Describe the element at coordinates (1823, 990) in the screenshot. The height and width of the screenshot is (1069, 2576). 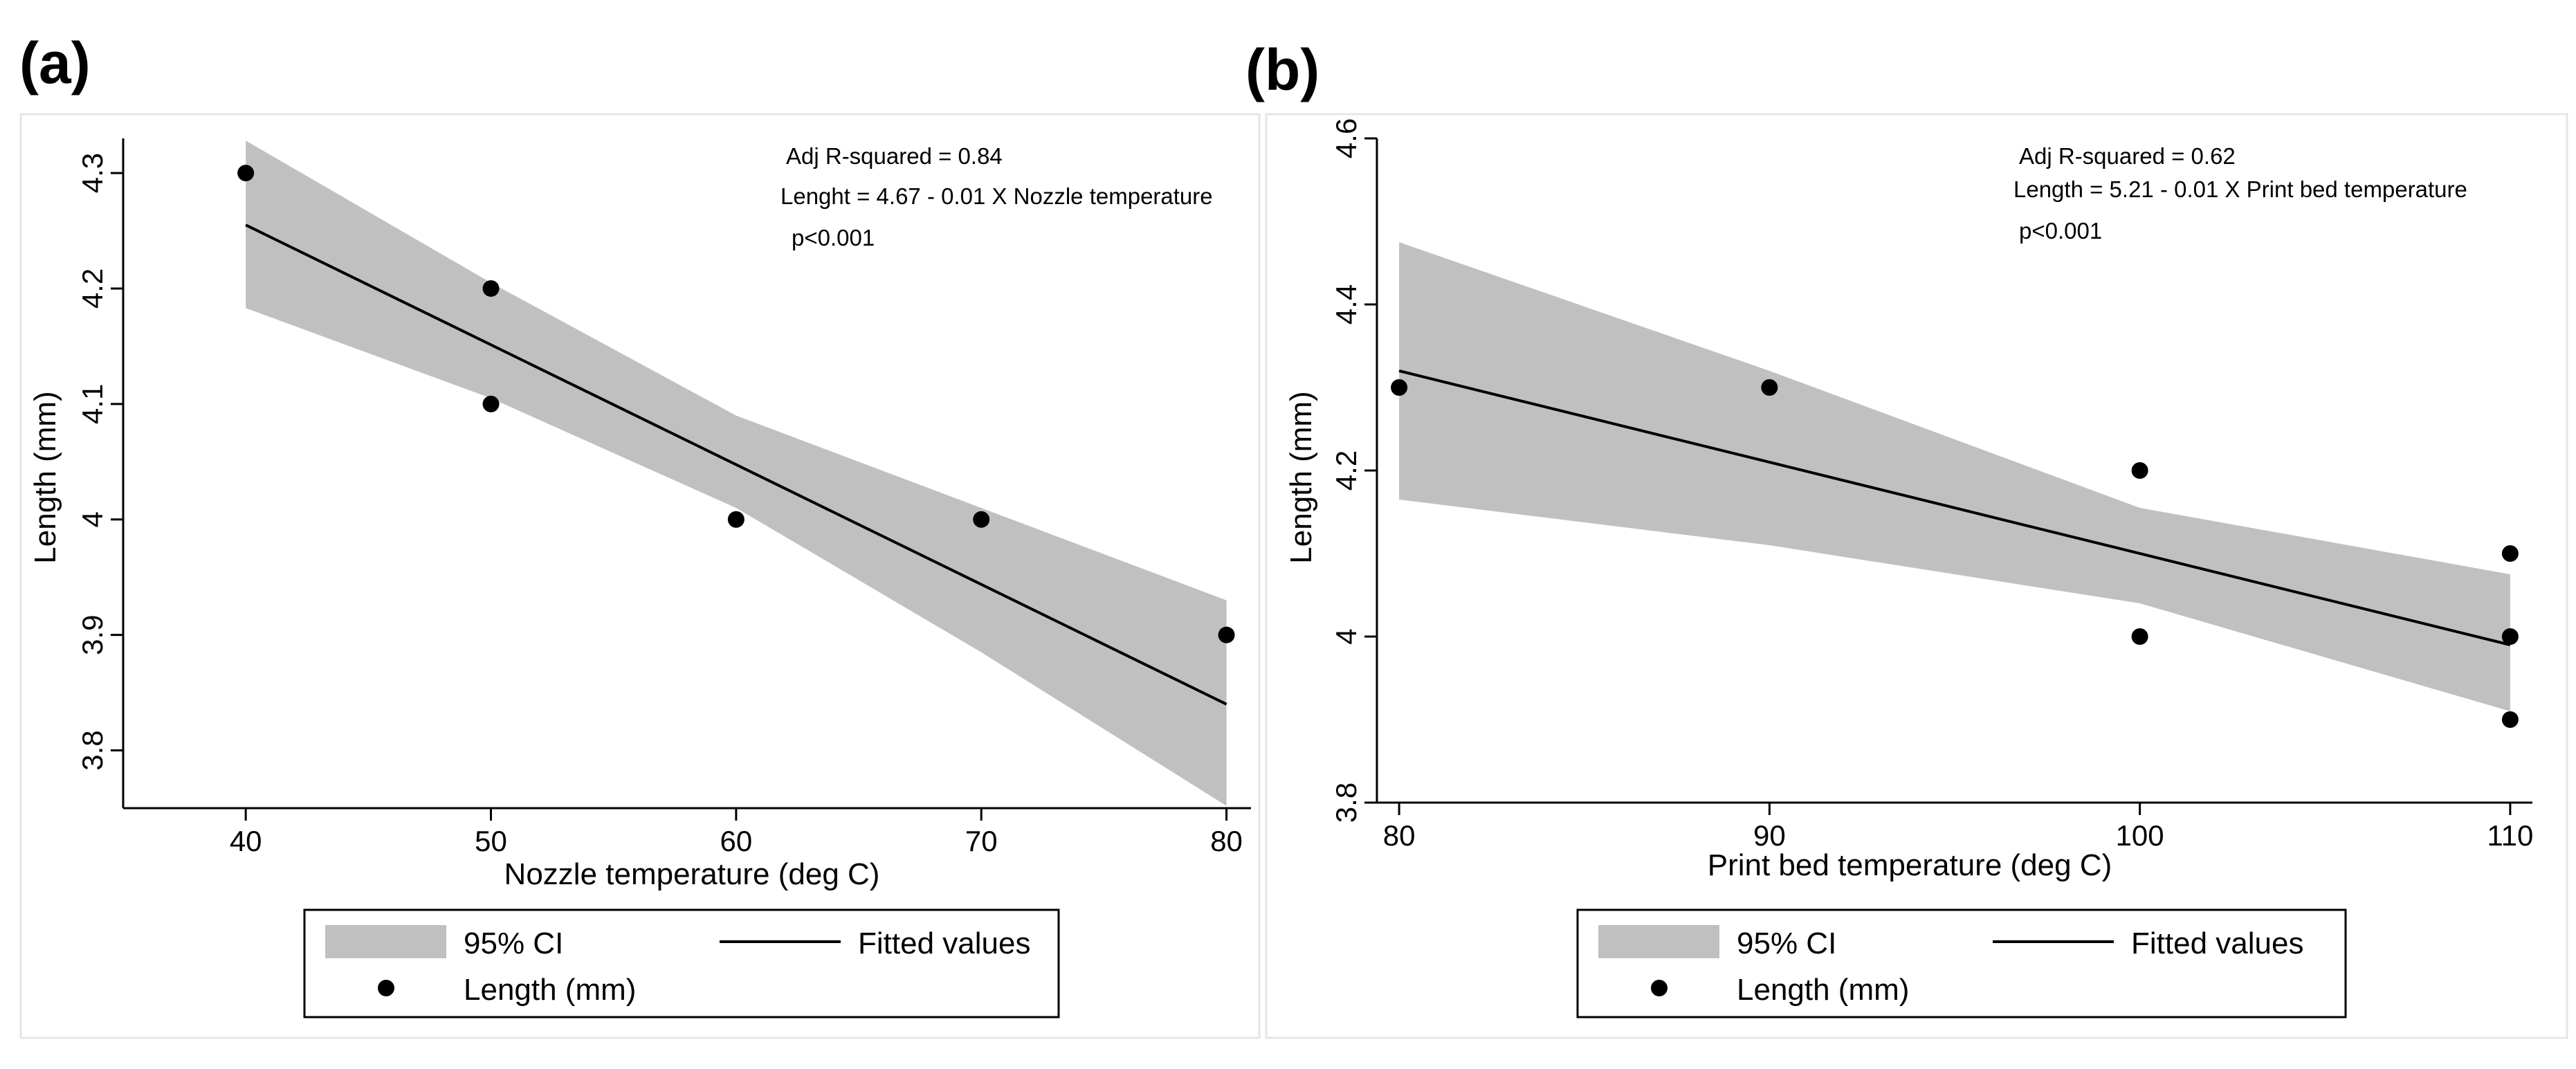
I see `chart-b-legend-point-label: Length (mm)` at that location.